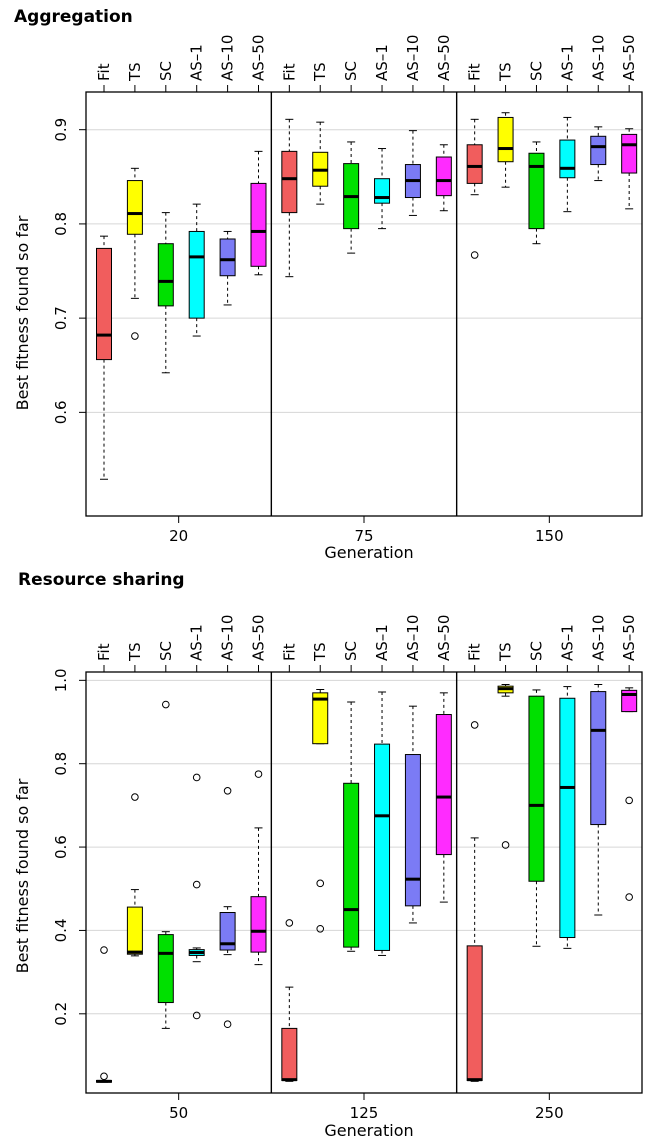  I want to click on y-tick-label: 0.4, so click(61, 931).